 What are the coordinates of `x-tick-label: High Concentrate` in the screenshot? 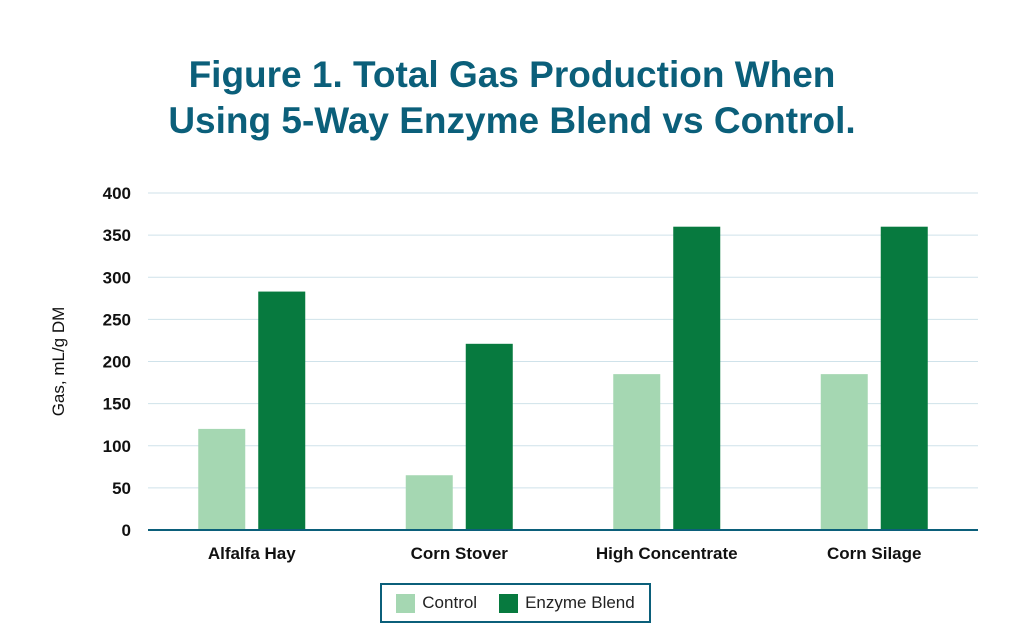 It's located at (667, 553).